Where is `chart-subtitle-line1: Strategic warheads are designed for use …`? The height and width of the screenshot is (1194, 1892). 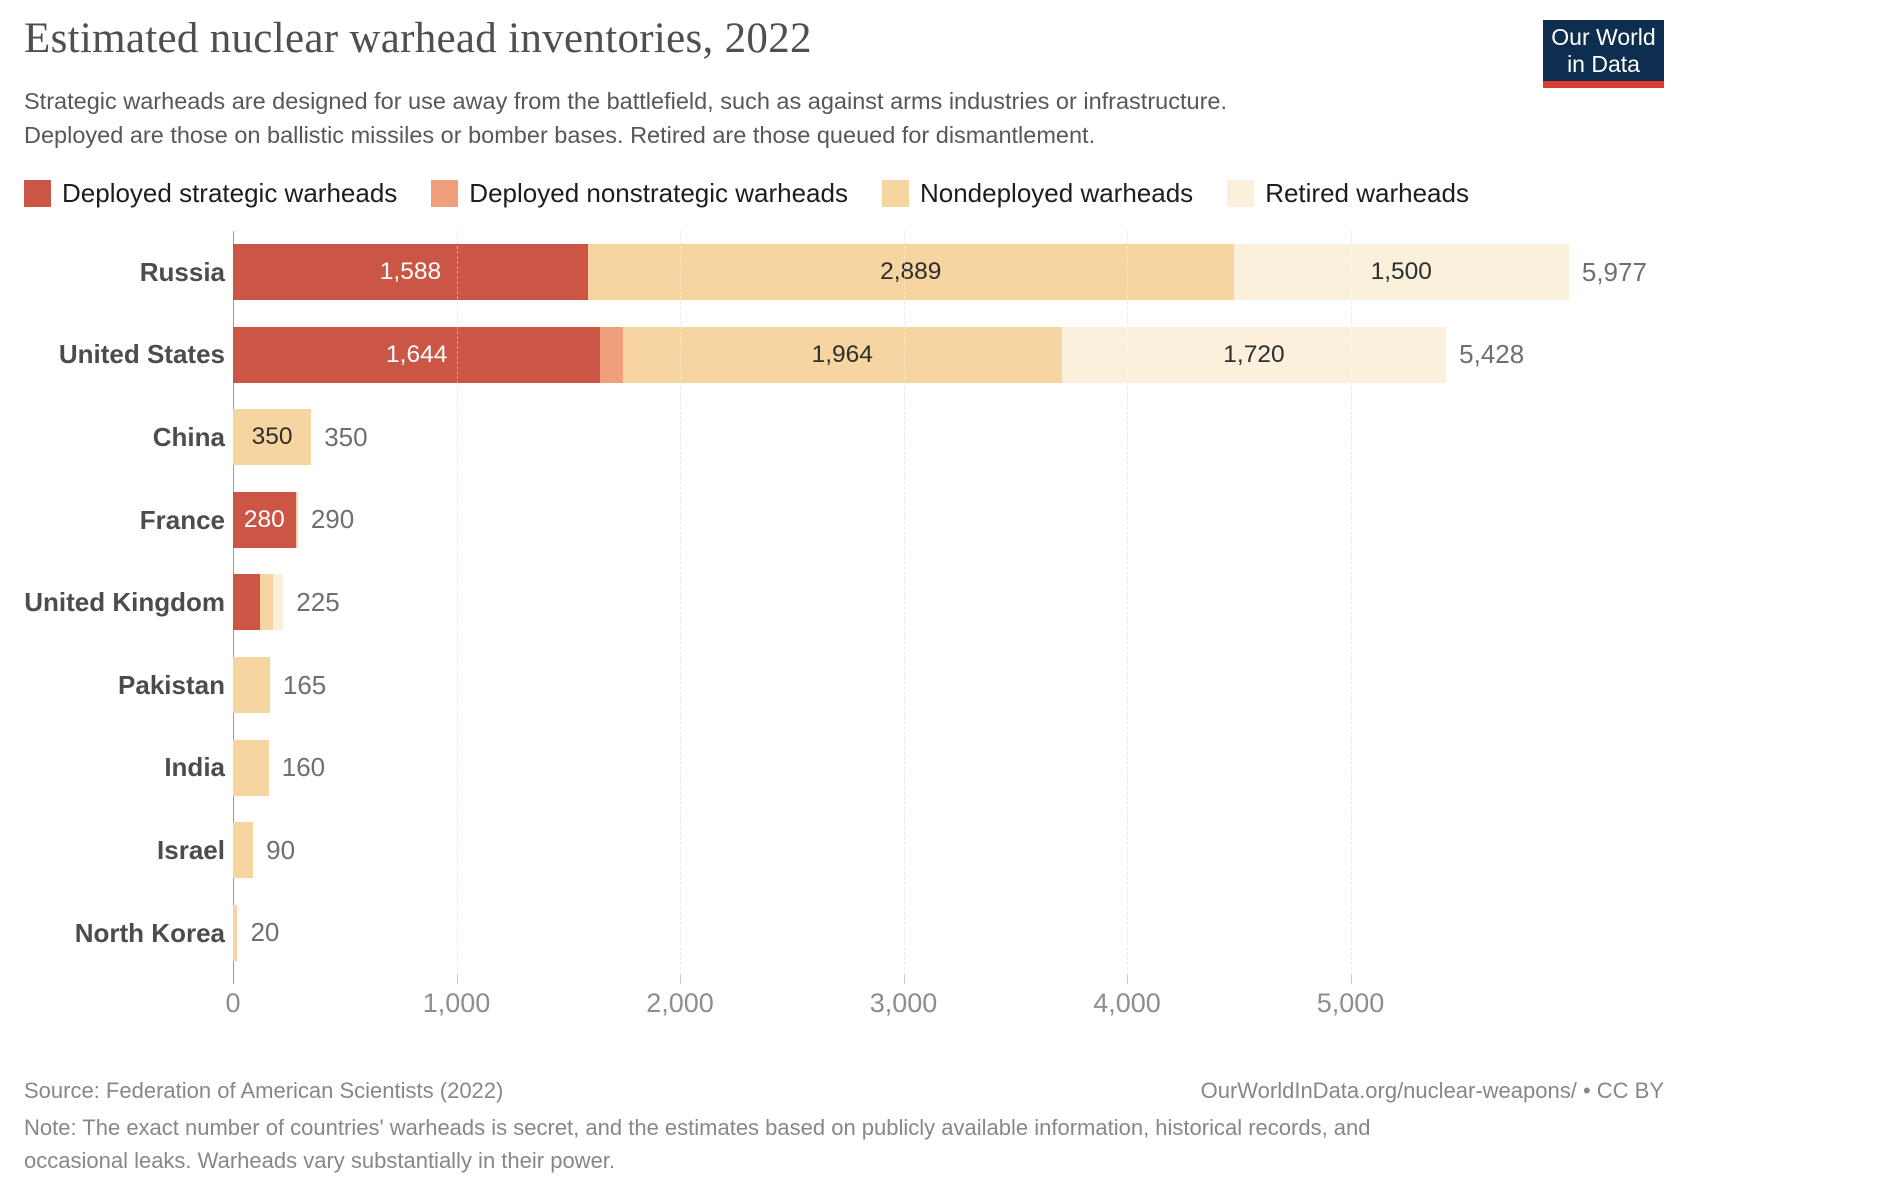 chart-subtitle-line1: Strategic warheads are designed for use … is located at coordinates (626, 101).